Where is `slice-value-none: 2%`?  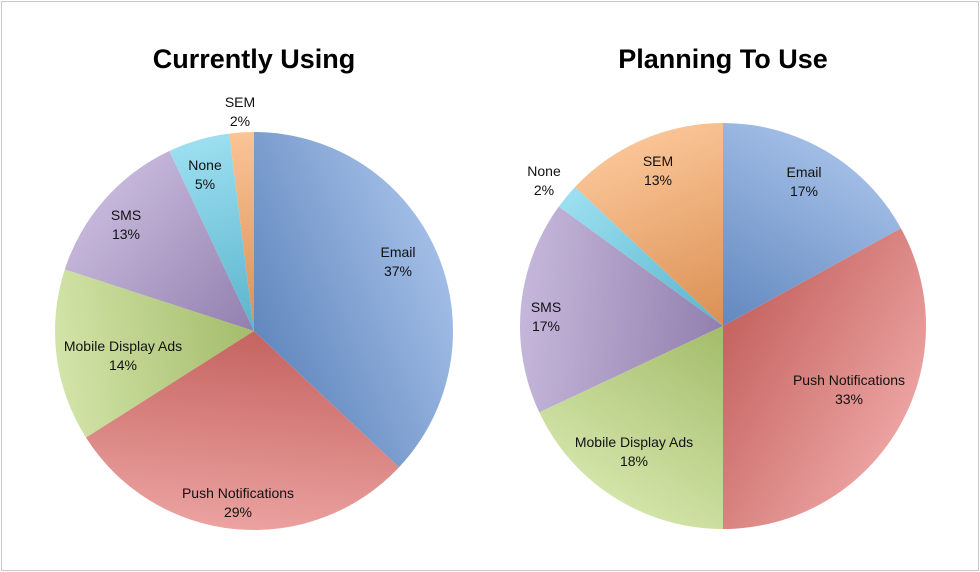
slice-value-none: 2% is located at coordinates (544, 190).